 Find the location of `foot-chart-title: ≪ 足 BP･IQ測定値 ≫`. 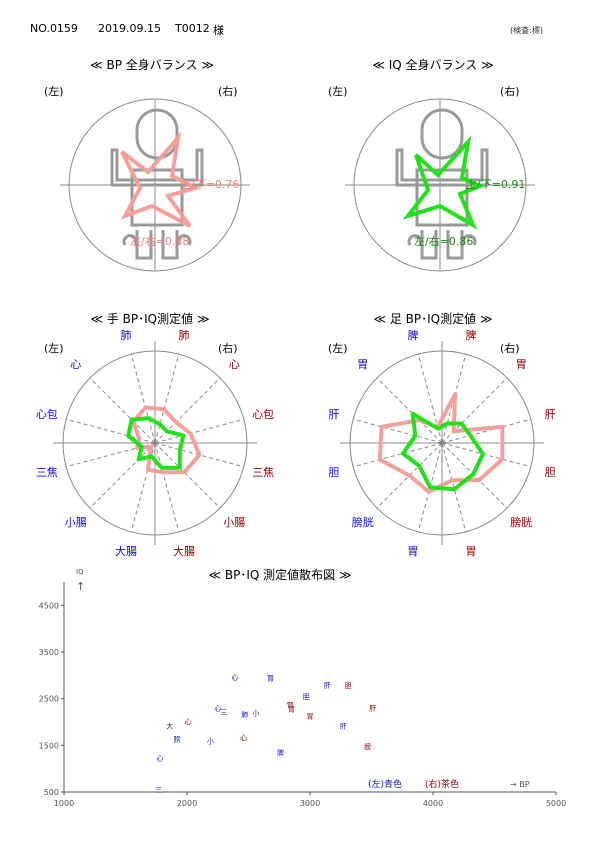

foot-chart-title: ≪ 足 BP･IQ測定値 ≫ is located at coordinates (433, 319).